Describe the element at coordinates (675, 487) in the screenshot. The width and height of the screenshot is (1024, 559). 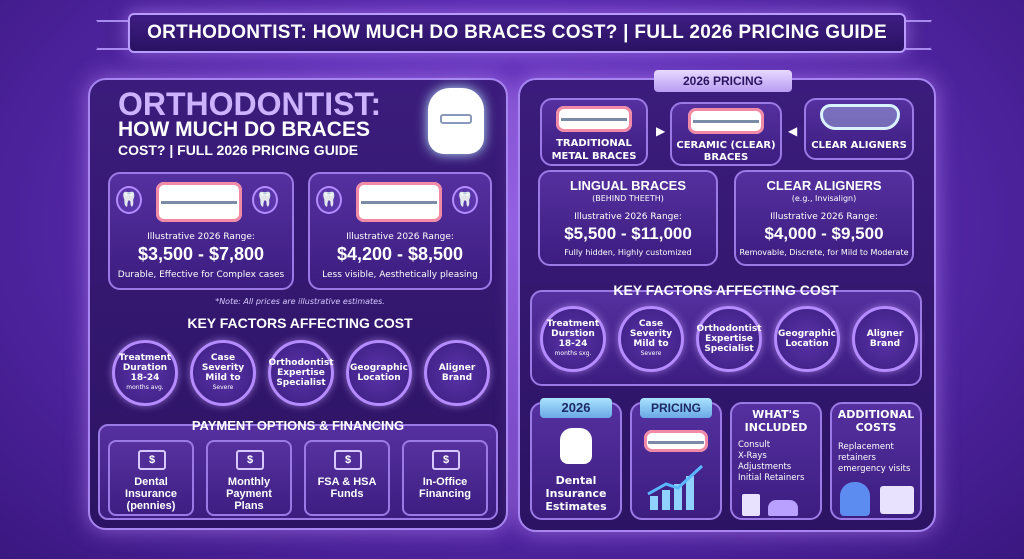
I see `rising-bar-chart-icon` at that location.